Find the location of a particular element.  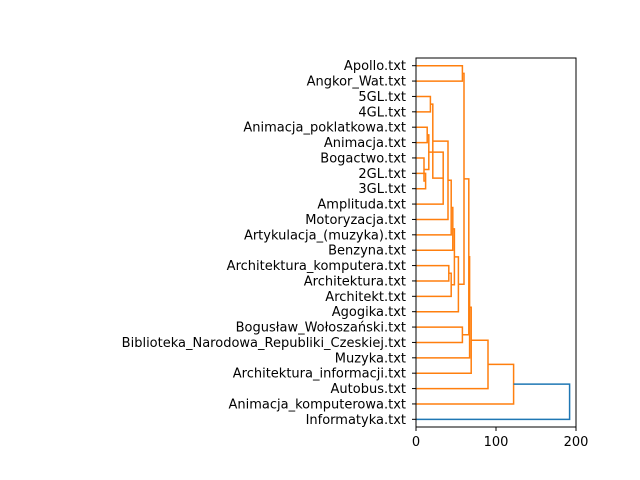

x-tick-label: 0 is located at coordinates (416, 442).